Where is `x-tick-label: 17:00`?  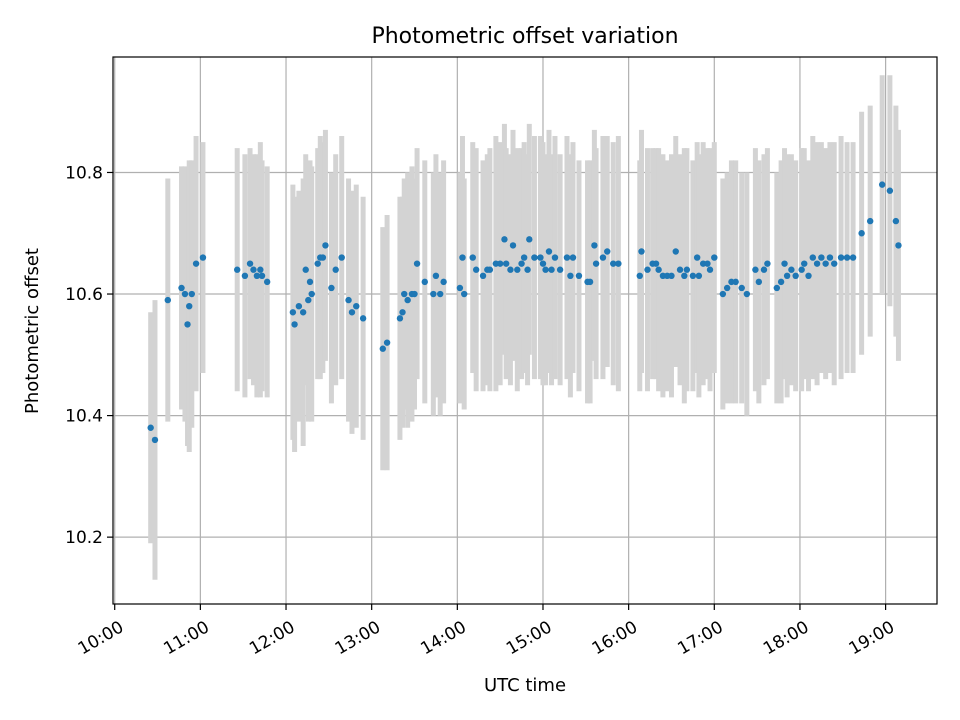
x-tick-label: 17:00 is located at coordinates (700, 638).